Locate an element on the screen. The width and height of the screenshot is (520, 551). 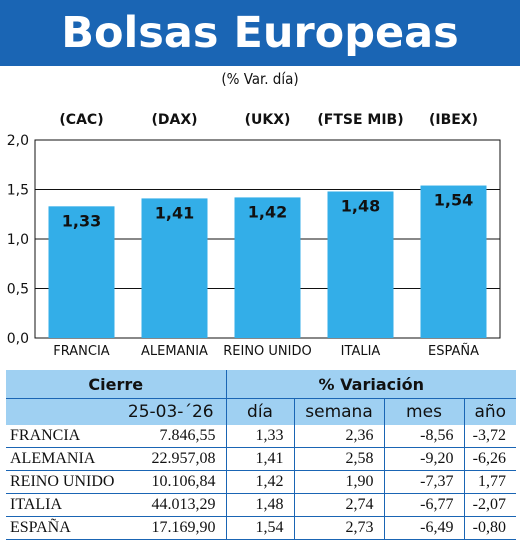
cell-dia: 1,48 is located at coordinates (260, 505).